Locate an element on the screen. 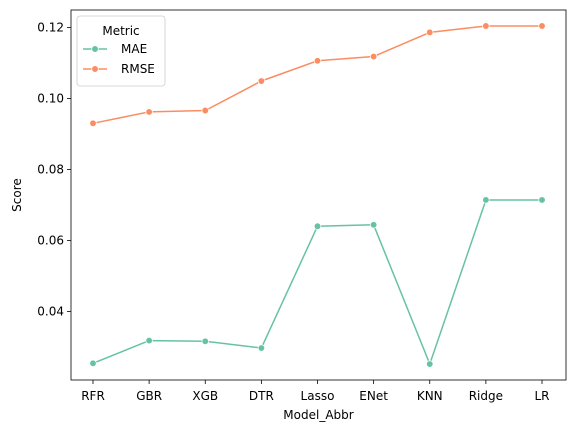  x-tick-label: KNN is located at coordinates (430, 396).